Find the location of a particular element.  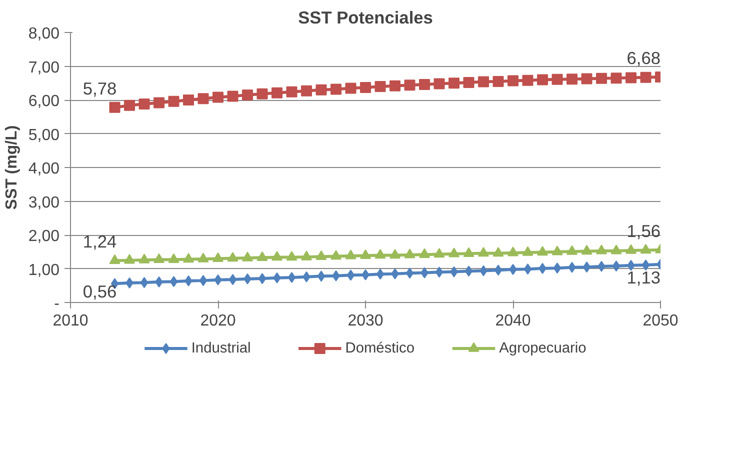

legend-label: Industrial is located at coordinates (221, 348).